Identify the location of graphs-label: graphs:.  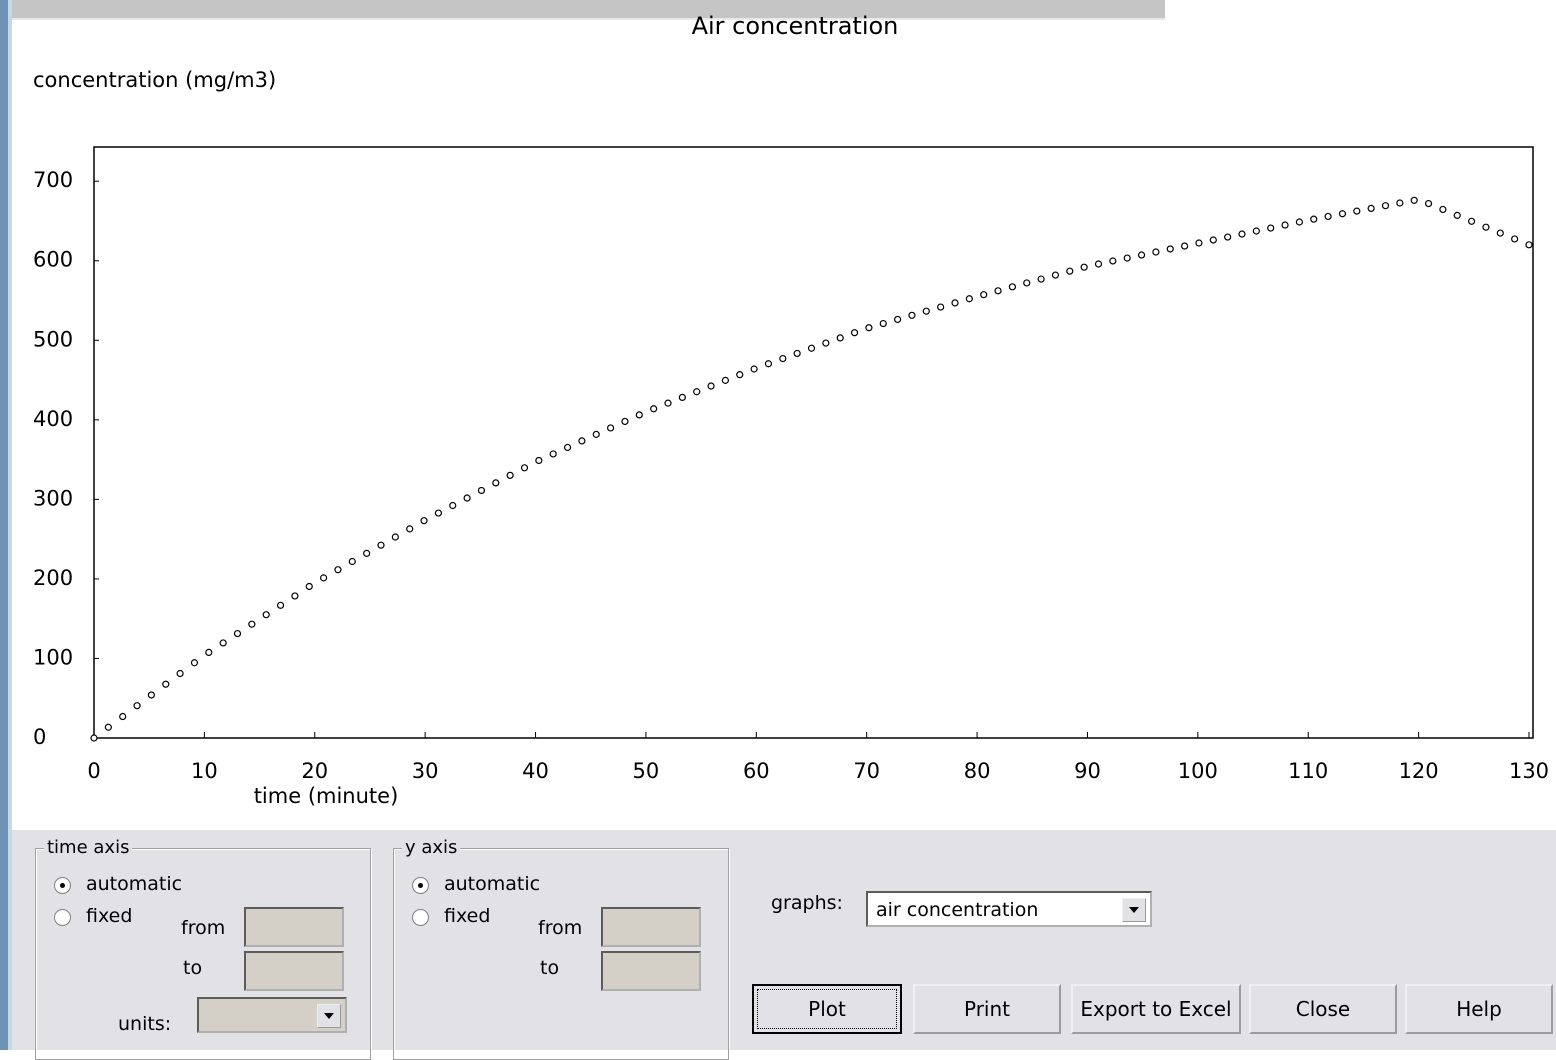
(807, 903).